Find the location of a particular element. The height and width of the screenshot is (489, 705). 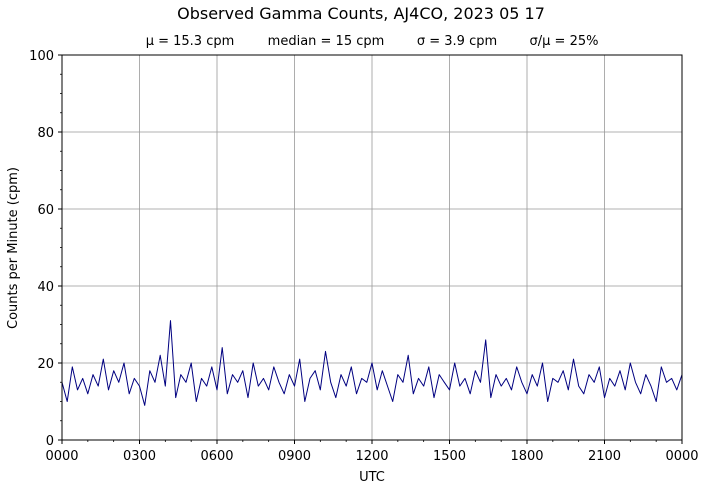

x-axis-label: UTC is located at coordinates (372, 477).